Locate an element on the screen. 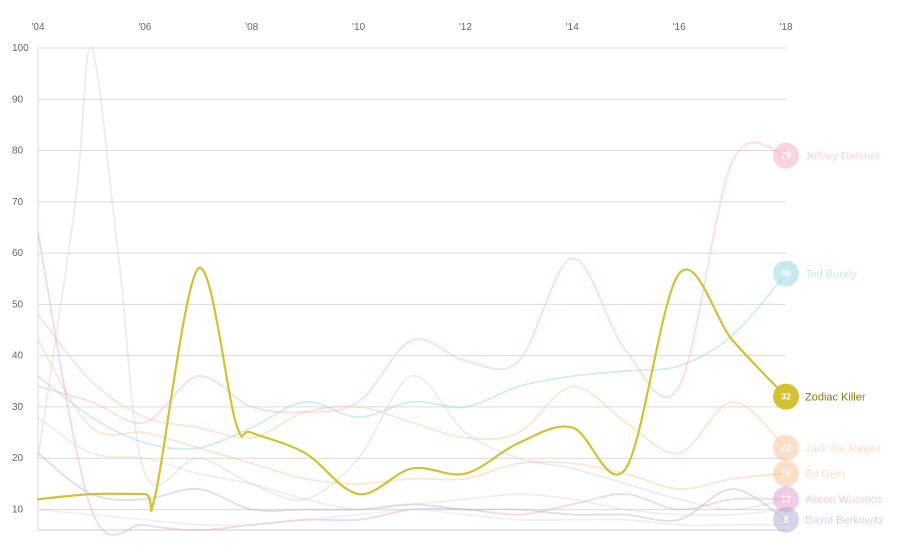 The image size is (919, 550). end-value-text: 79 is located at coordinates (786, 156).